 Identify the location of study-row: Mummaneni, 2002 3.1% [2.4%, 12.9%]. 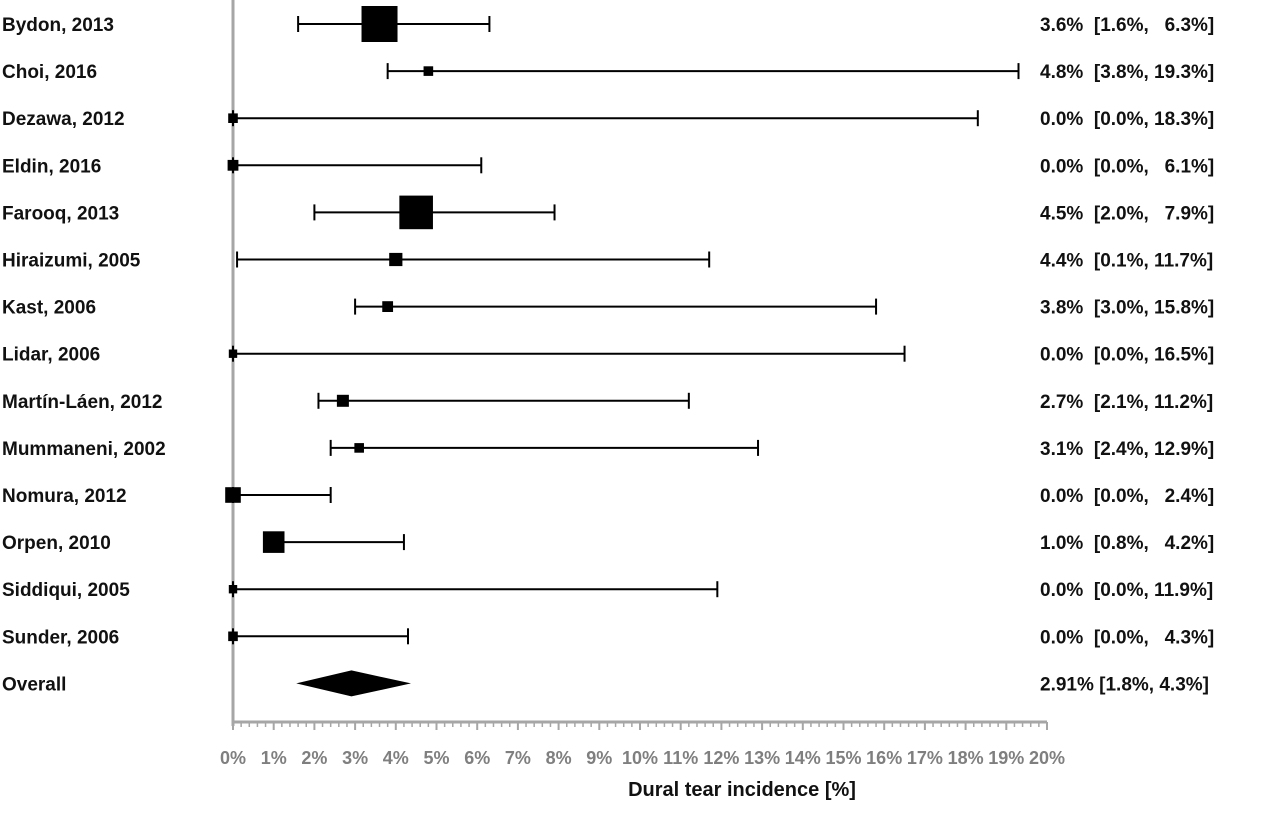
(608, 449).